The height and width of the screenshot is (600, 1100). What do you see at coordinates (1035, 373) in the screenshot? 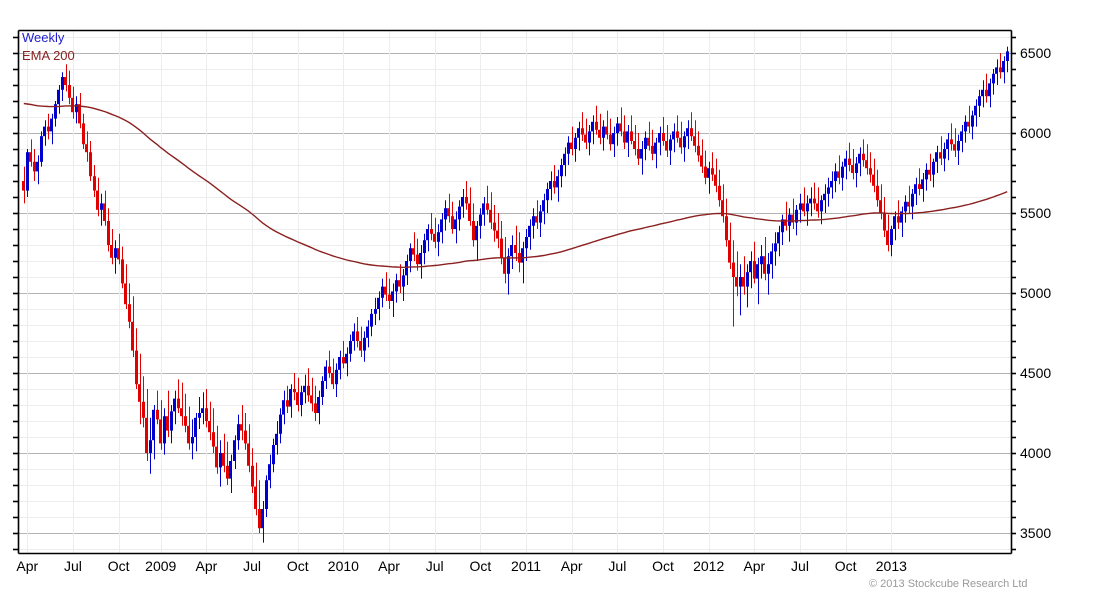
I see `y-axis-tick-label: 4500` at bounding box center [1035, 373].